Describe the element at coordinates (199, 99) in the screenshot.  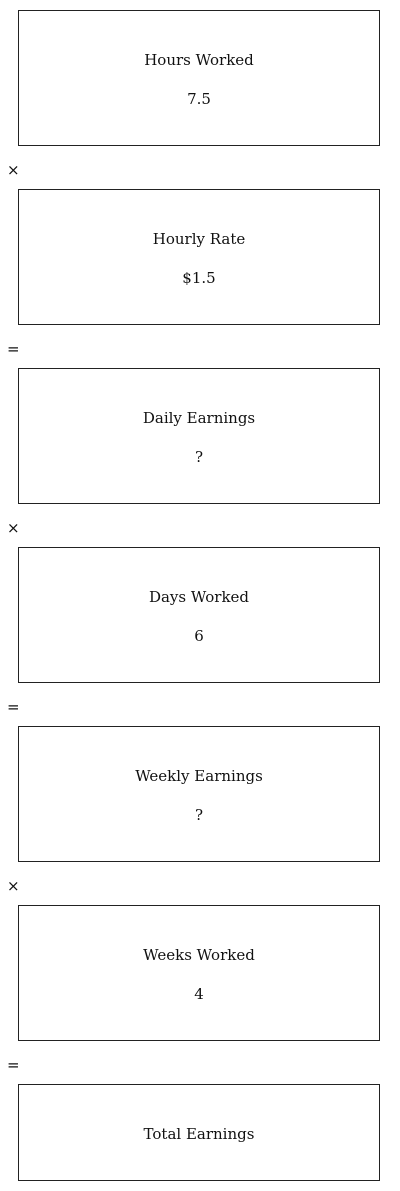
I see `step-value: 7.5` at that location.